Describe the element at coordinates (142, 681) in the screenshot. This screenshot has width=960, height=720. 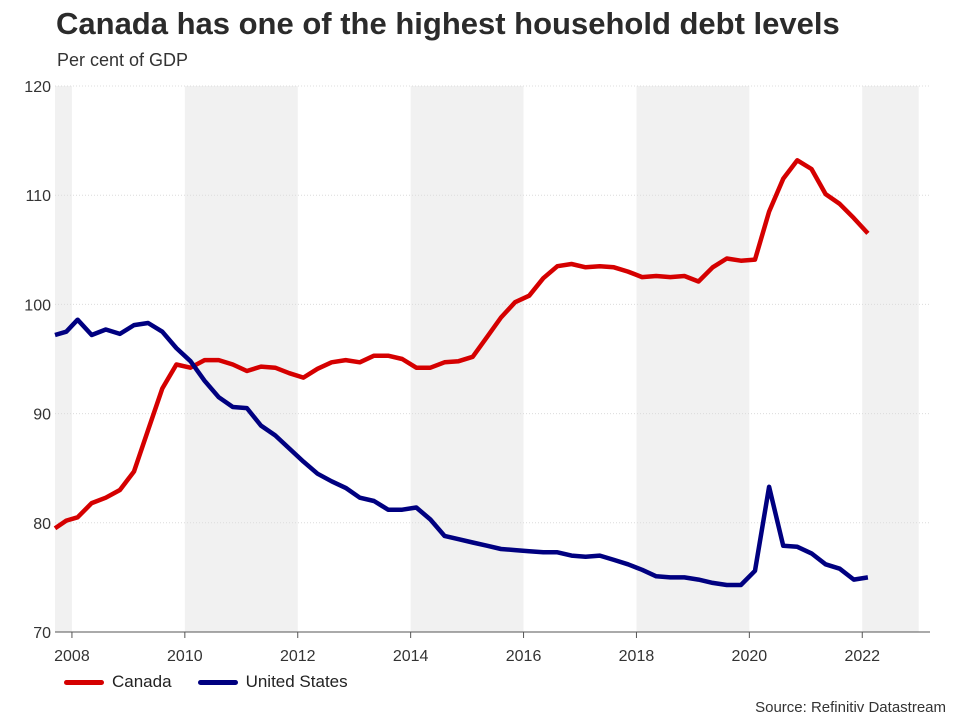
I see `legend-label-canada: Canada` at that location.